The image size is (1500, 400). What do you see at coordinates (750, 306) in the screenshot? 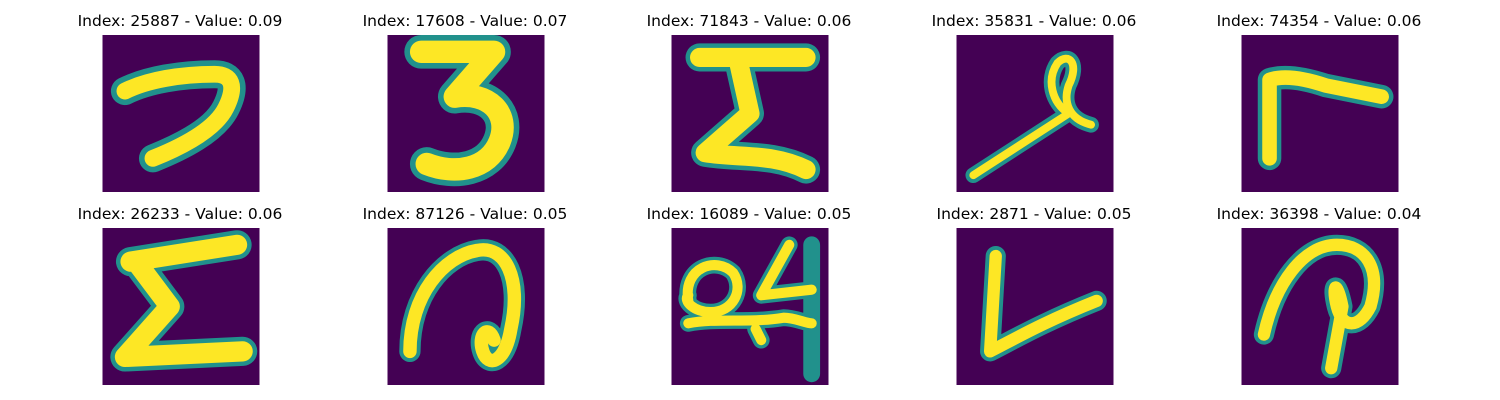
I see `digit-image-q4` at bounding box center [750, 306].